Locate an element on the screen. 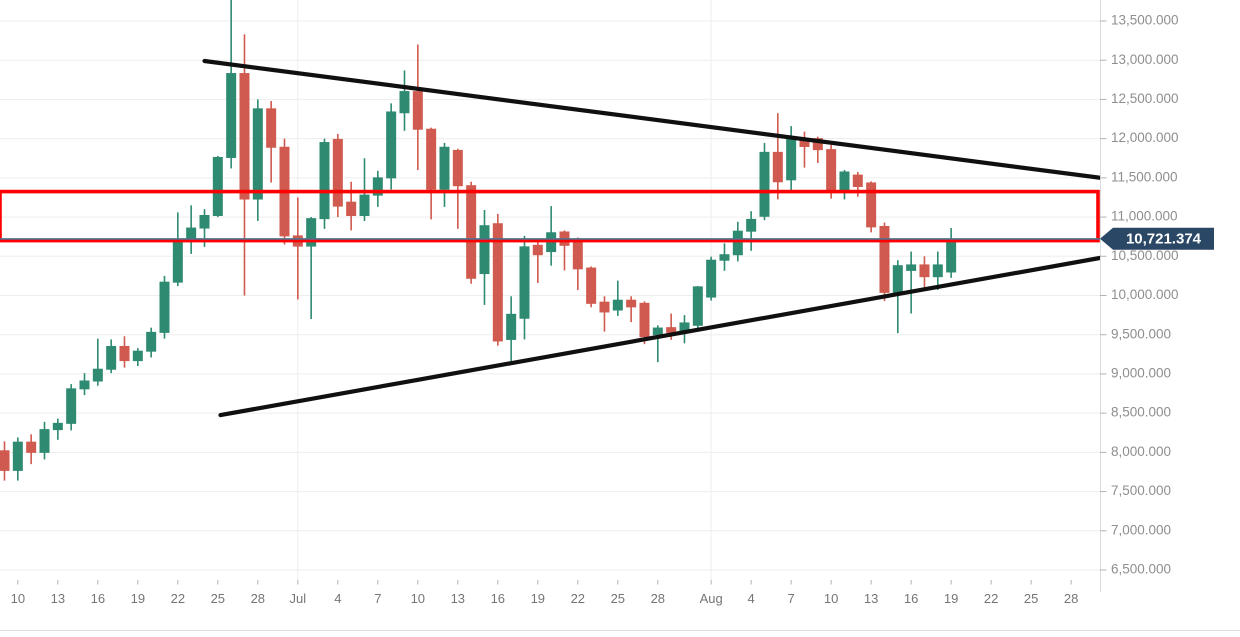 Image resolution: width=1240 pixels, height=637 pixels. y-tick-label: 13,500.000 is located at coordinates (1145, 20).